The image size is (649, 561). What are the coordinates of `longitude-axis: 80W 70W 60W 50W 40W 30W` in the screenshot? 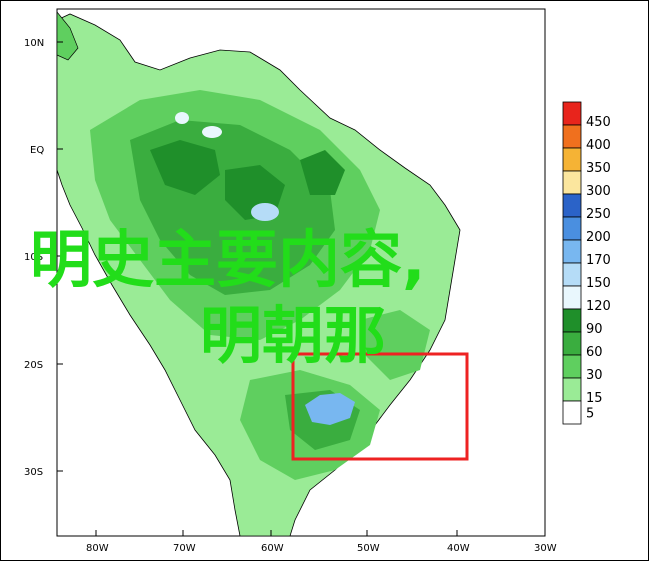 It's located at (321, 542).